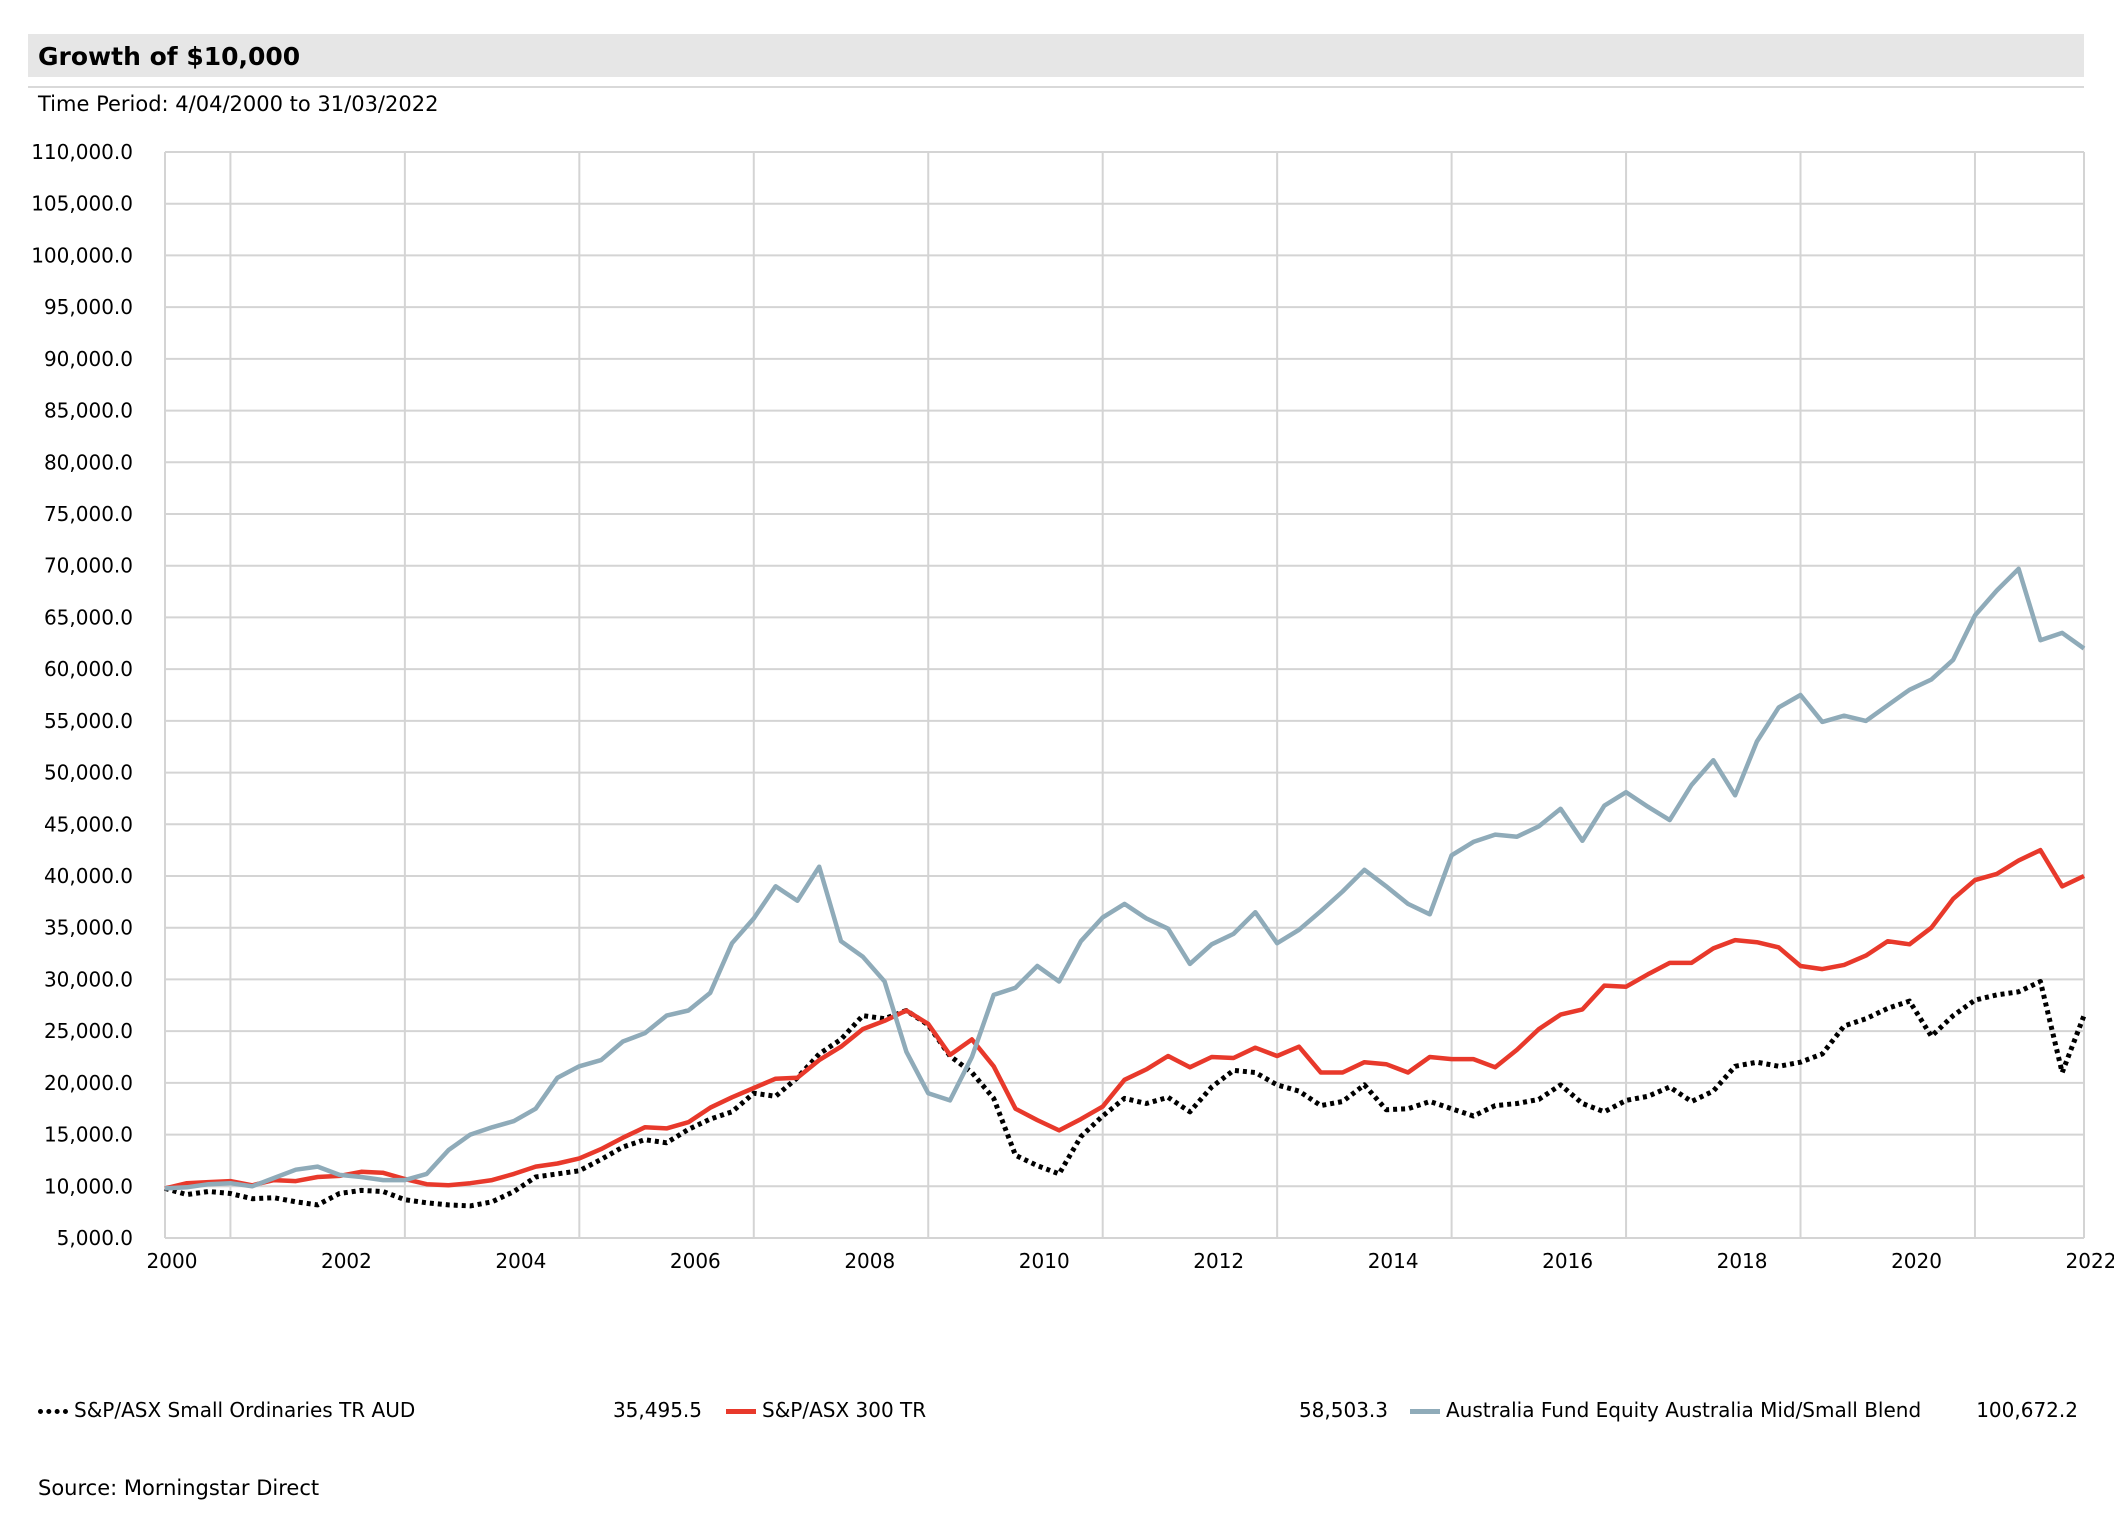 This screenshot has width=2114, height=1532. I want to click on x-tick-label: 2020, so click(1916, 1261).